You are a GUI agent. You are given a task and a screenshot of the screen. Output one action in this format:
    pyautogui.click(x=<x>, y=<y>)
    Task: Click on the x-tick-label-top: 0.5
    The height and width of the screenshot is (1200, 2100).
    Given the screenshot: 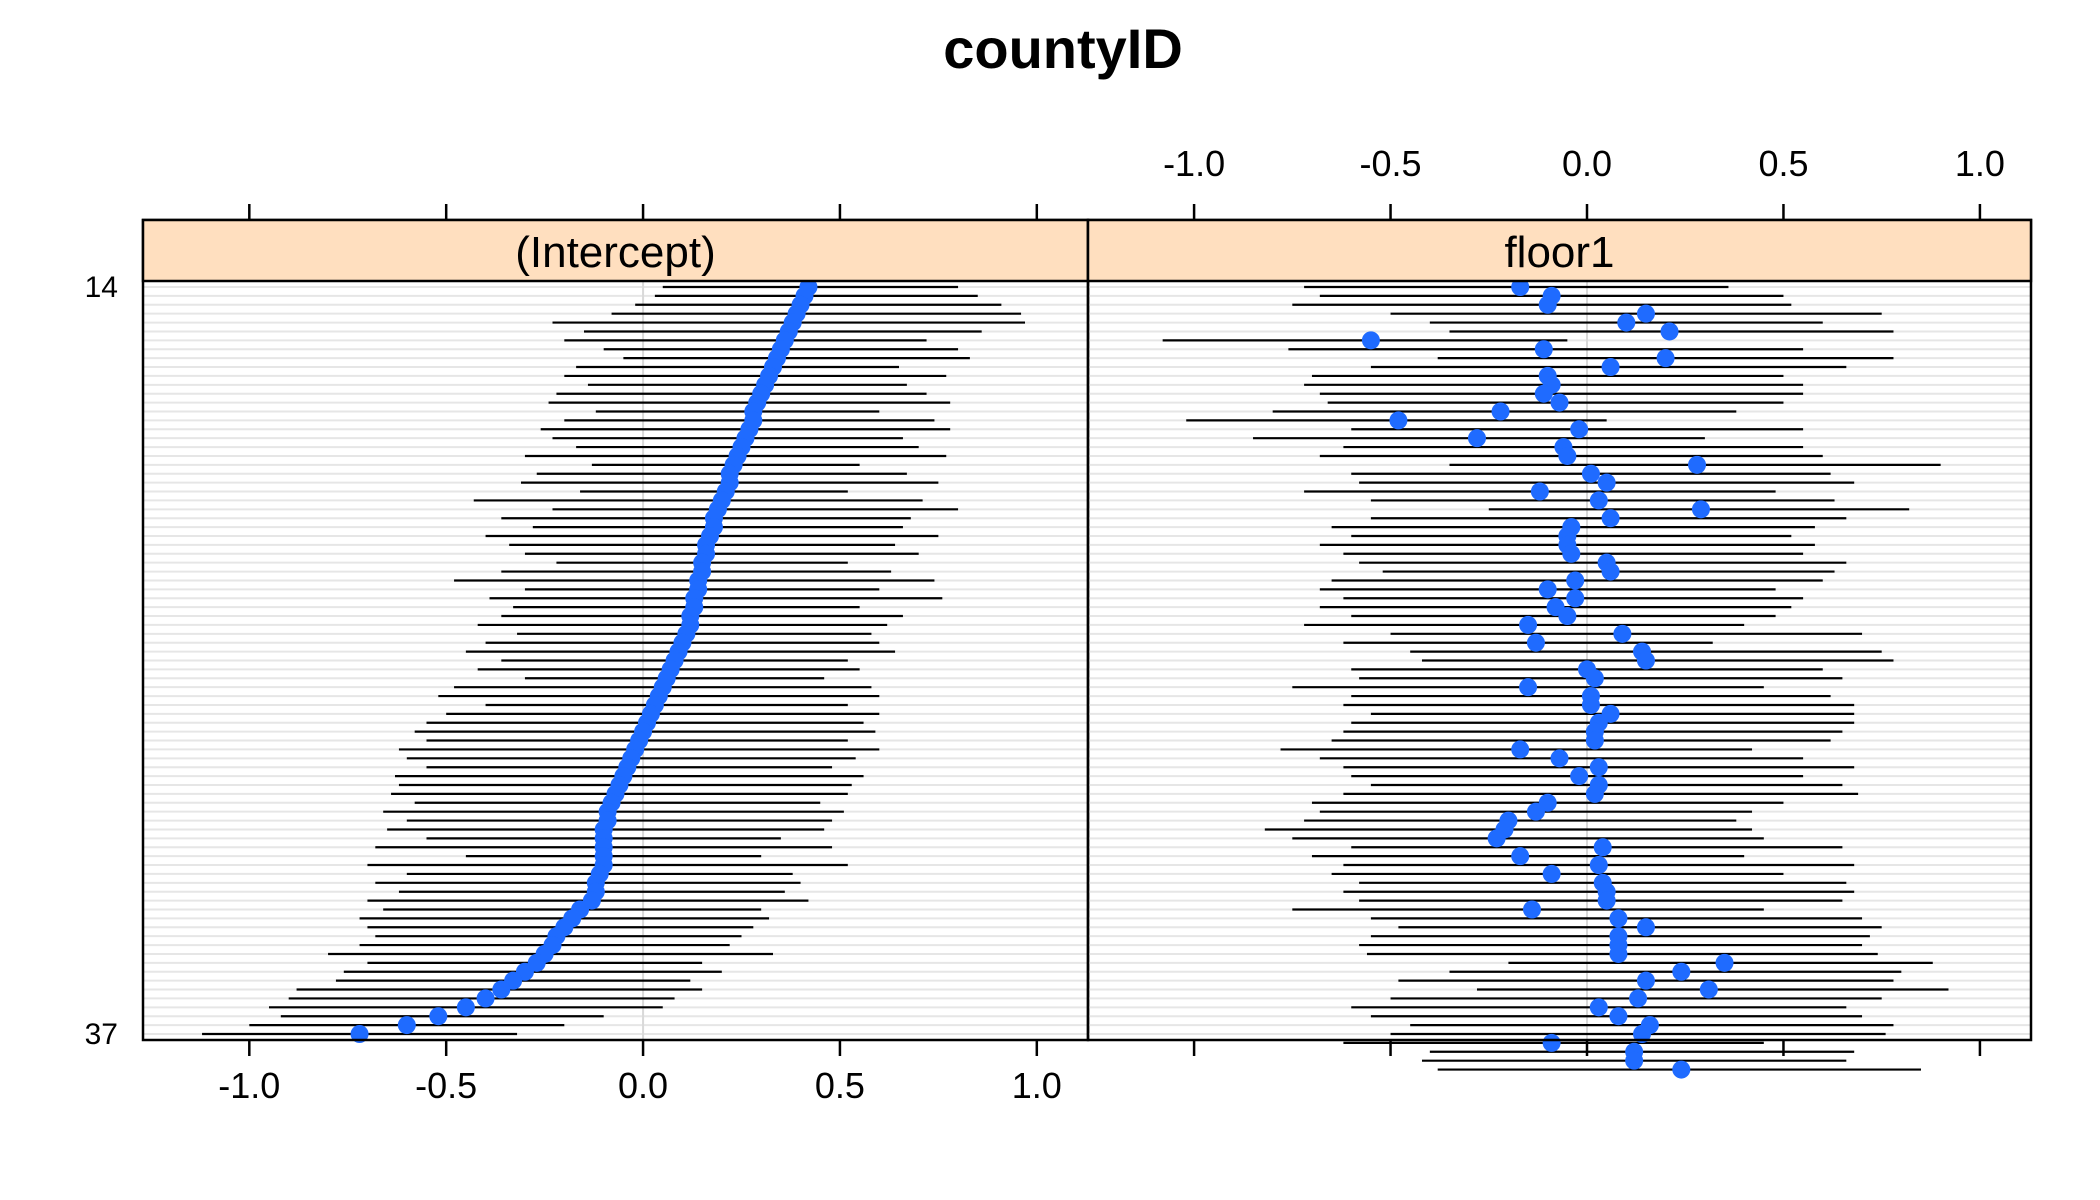 What is the action you would take?
    pyautogui.click(x=1783, y=163)
    